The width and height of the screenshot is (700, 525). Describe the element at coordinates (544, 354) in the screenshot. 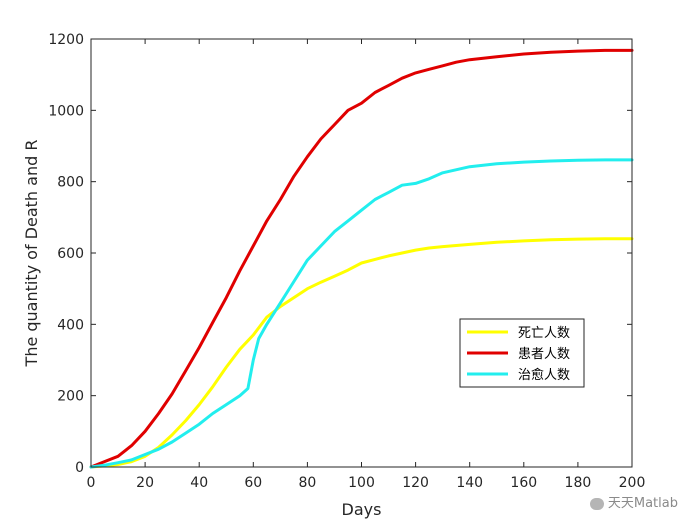

I see `legend-label: 患者人数` at that location.